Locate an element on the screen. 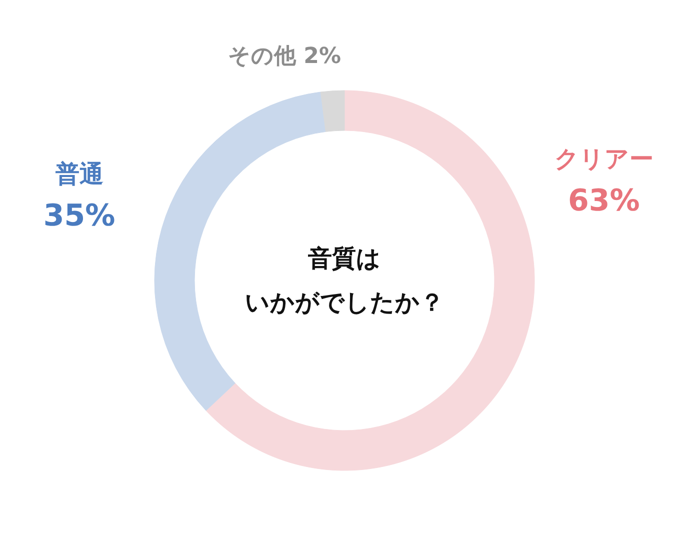  text: いかがでしたか？ is located at coordinates (344, 302).